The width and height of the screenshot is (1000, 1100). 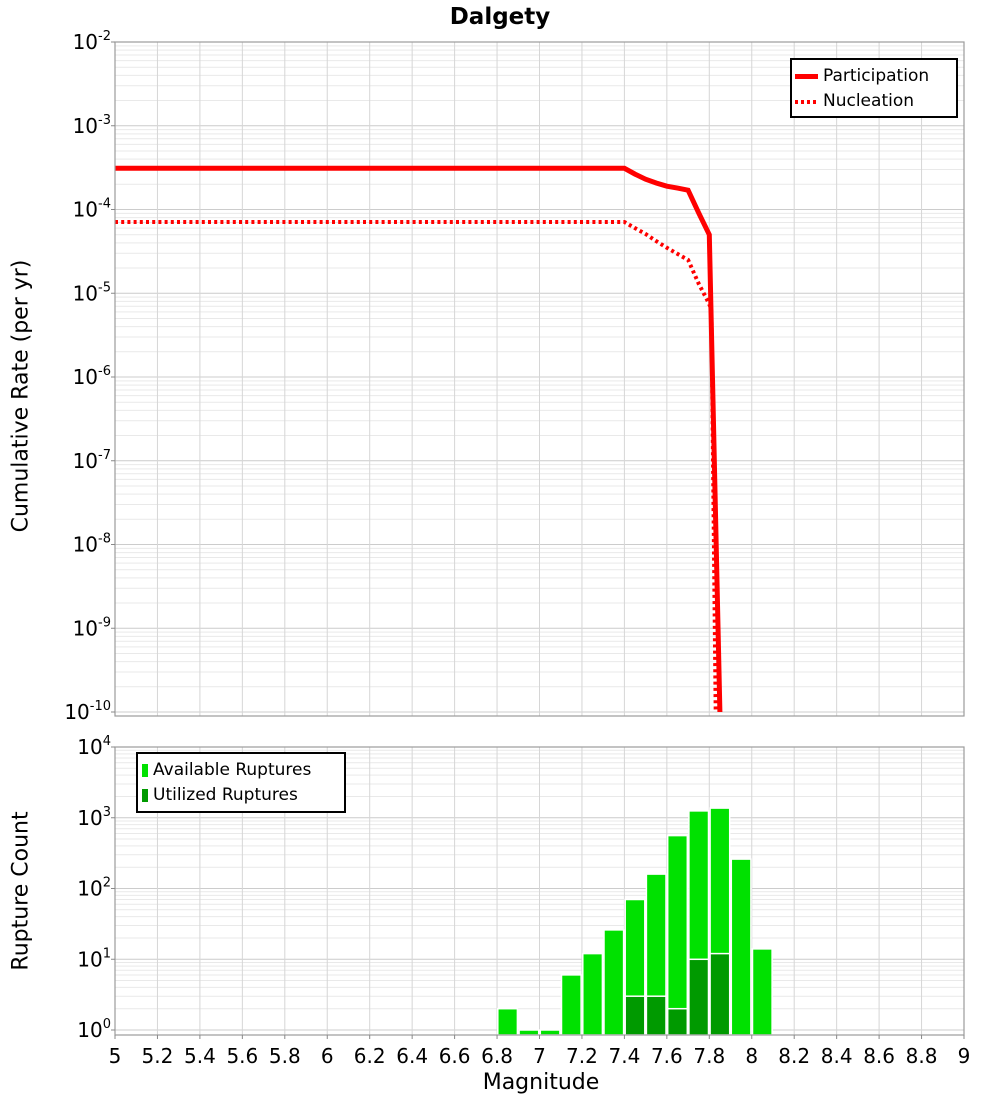 I want to click on legend-row-participation: Participation, so click(x=874, y=76).